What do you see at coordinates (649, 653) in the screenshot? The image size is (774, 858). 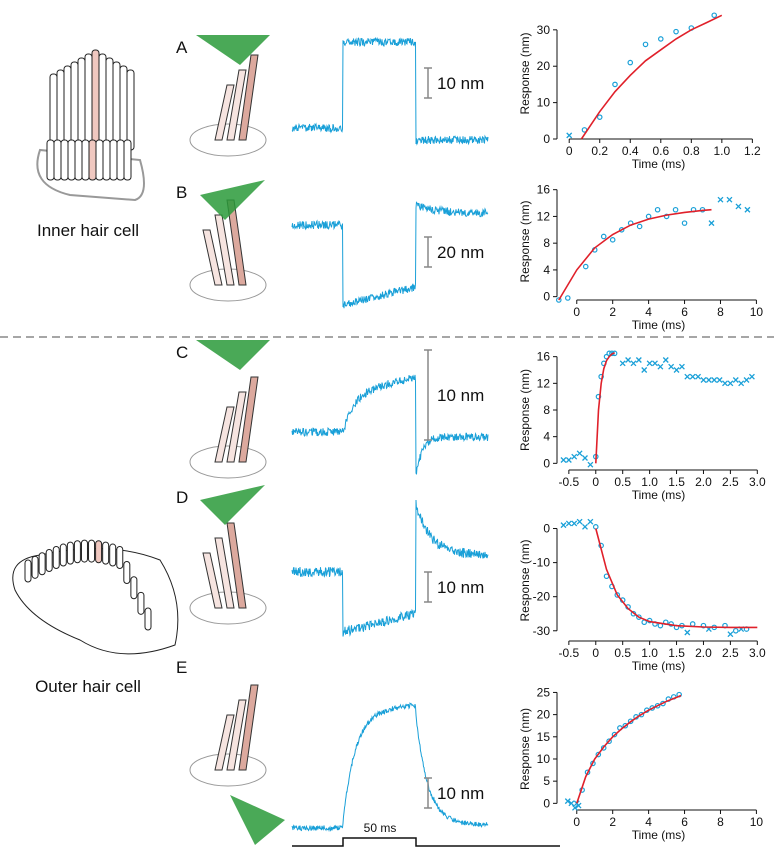 I see `x-tick-label: 1.0` at bounding box center [649, 653].